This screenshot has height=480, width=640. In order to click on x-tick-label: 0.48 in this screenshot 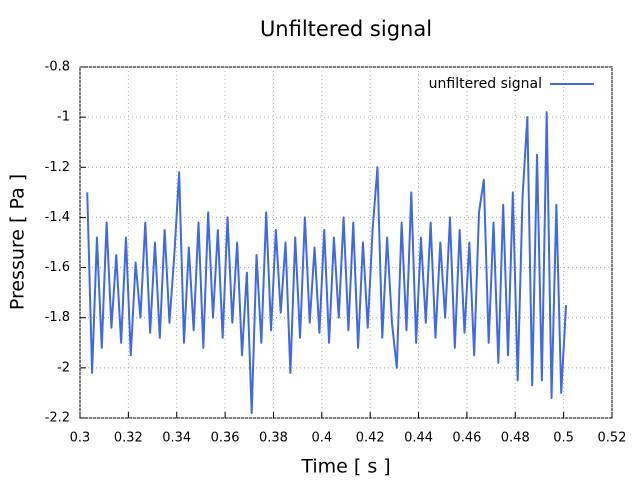, I will do `click(515, 438)`.